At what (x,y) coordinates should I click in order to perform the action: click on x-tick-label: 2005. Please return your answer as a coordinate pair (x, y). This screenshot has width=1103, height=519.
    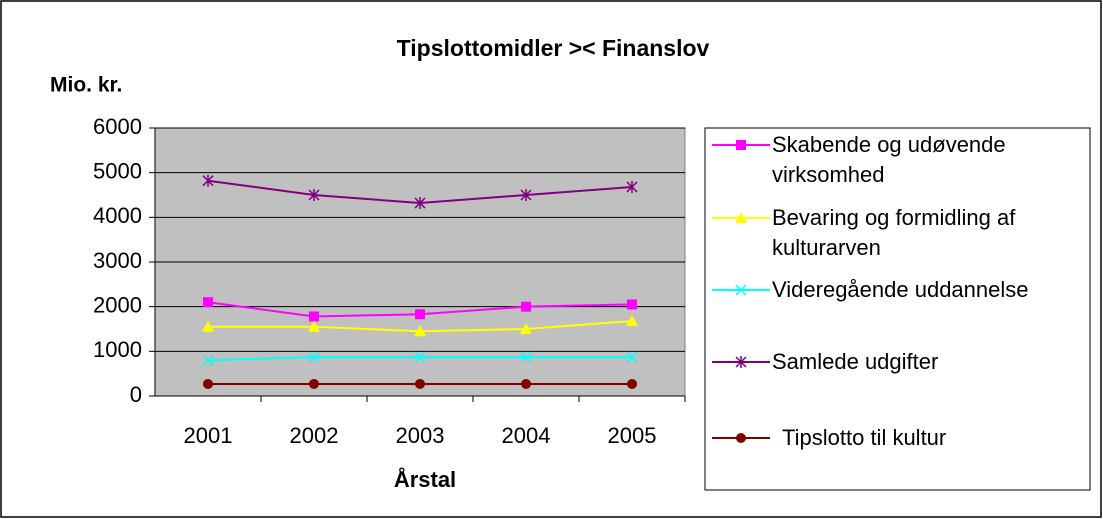
    Looking at the image, I should click on (632, 435).